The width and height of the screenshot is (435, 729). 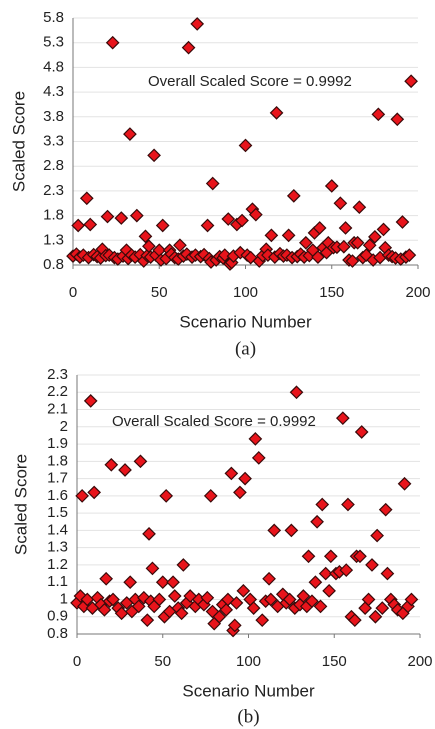 What do you see at coordinates (57, 616) in the screenshot?
I see `y-tick-label: 0.9` at bounding box center [57, 616].